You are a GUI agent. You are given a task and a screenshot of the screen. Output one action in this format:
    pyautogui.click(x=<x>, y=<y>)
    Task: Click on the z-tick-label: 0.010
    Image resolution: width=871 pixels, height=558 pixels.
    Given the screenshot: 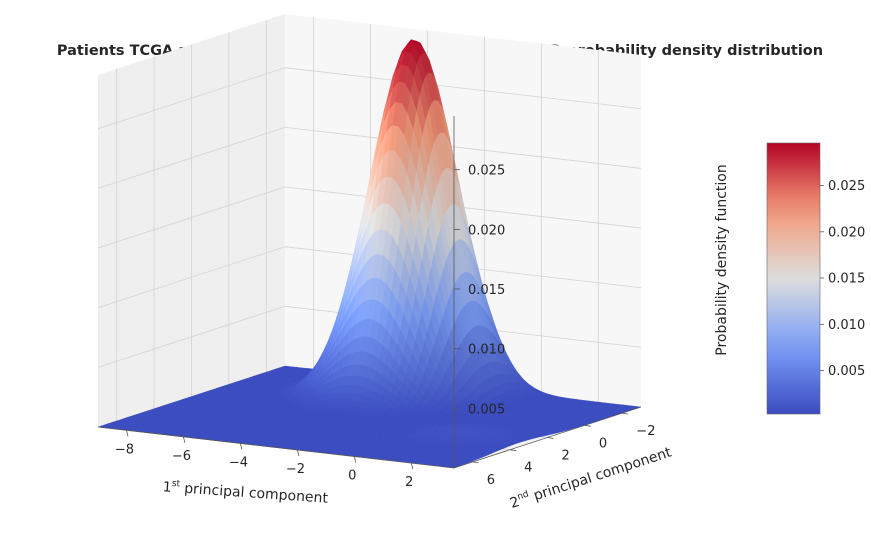 What is the action you would take?
    pyautogui.click(x=486, y=350)
    